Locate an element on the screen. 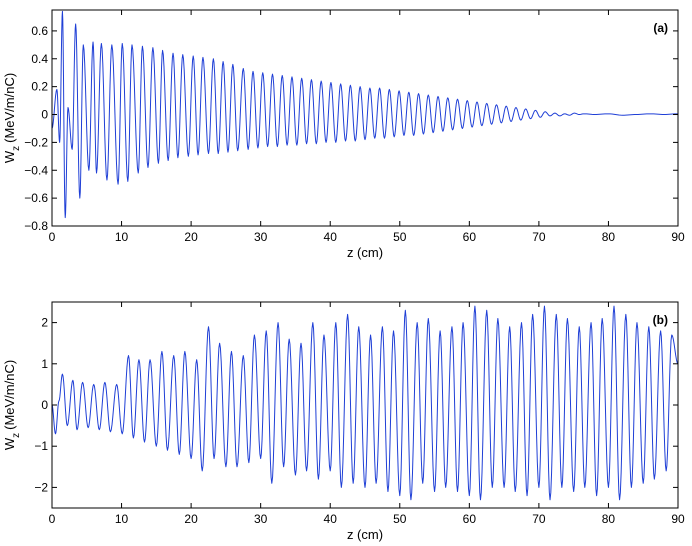  y-tick-label: 0.6 is located at coordinates (39, 31).